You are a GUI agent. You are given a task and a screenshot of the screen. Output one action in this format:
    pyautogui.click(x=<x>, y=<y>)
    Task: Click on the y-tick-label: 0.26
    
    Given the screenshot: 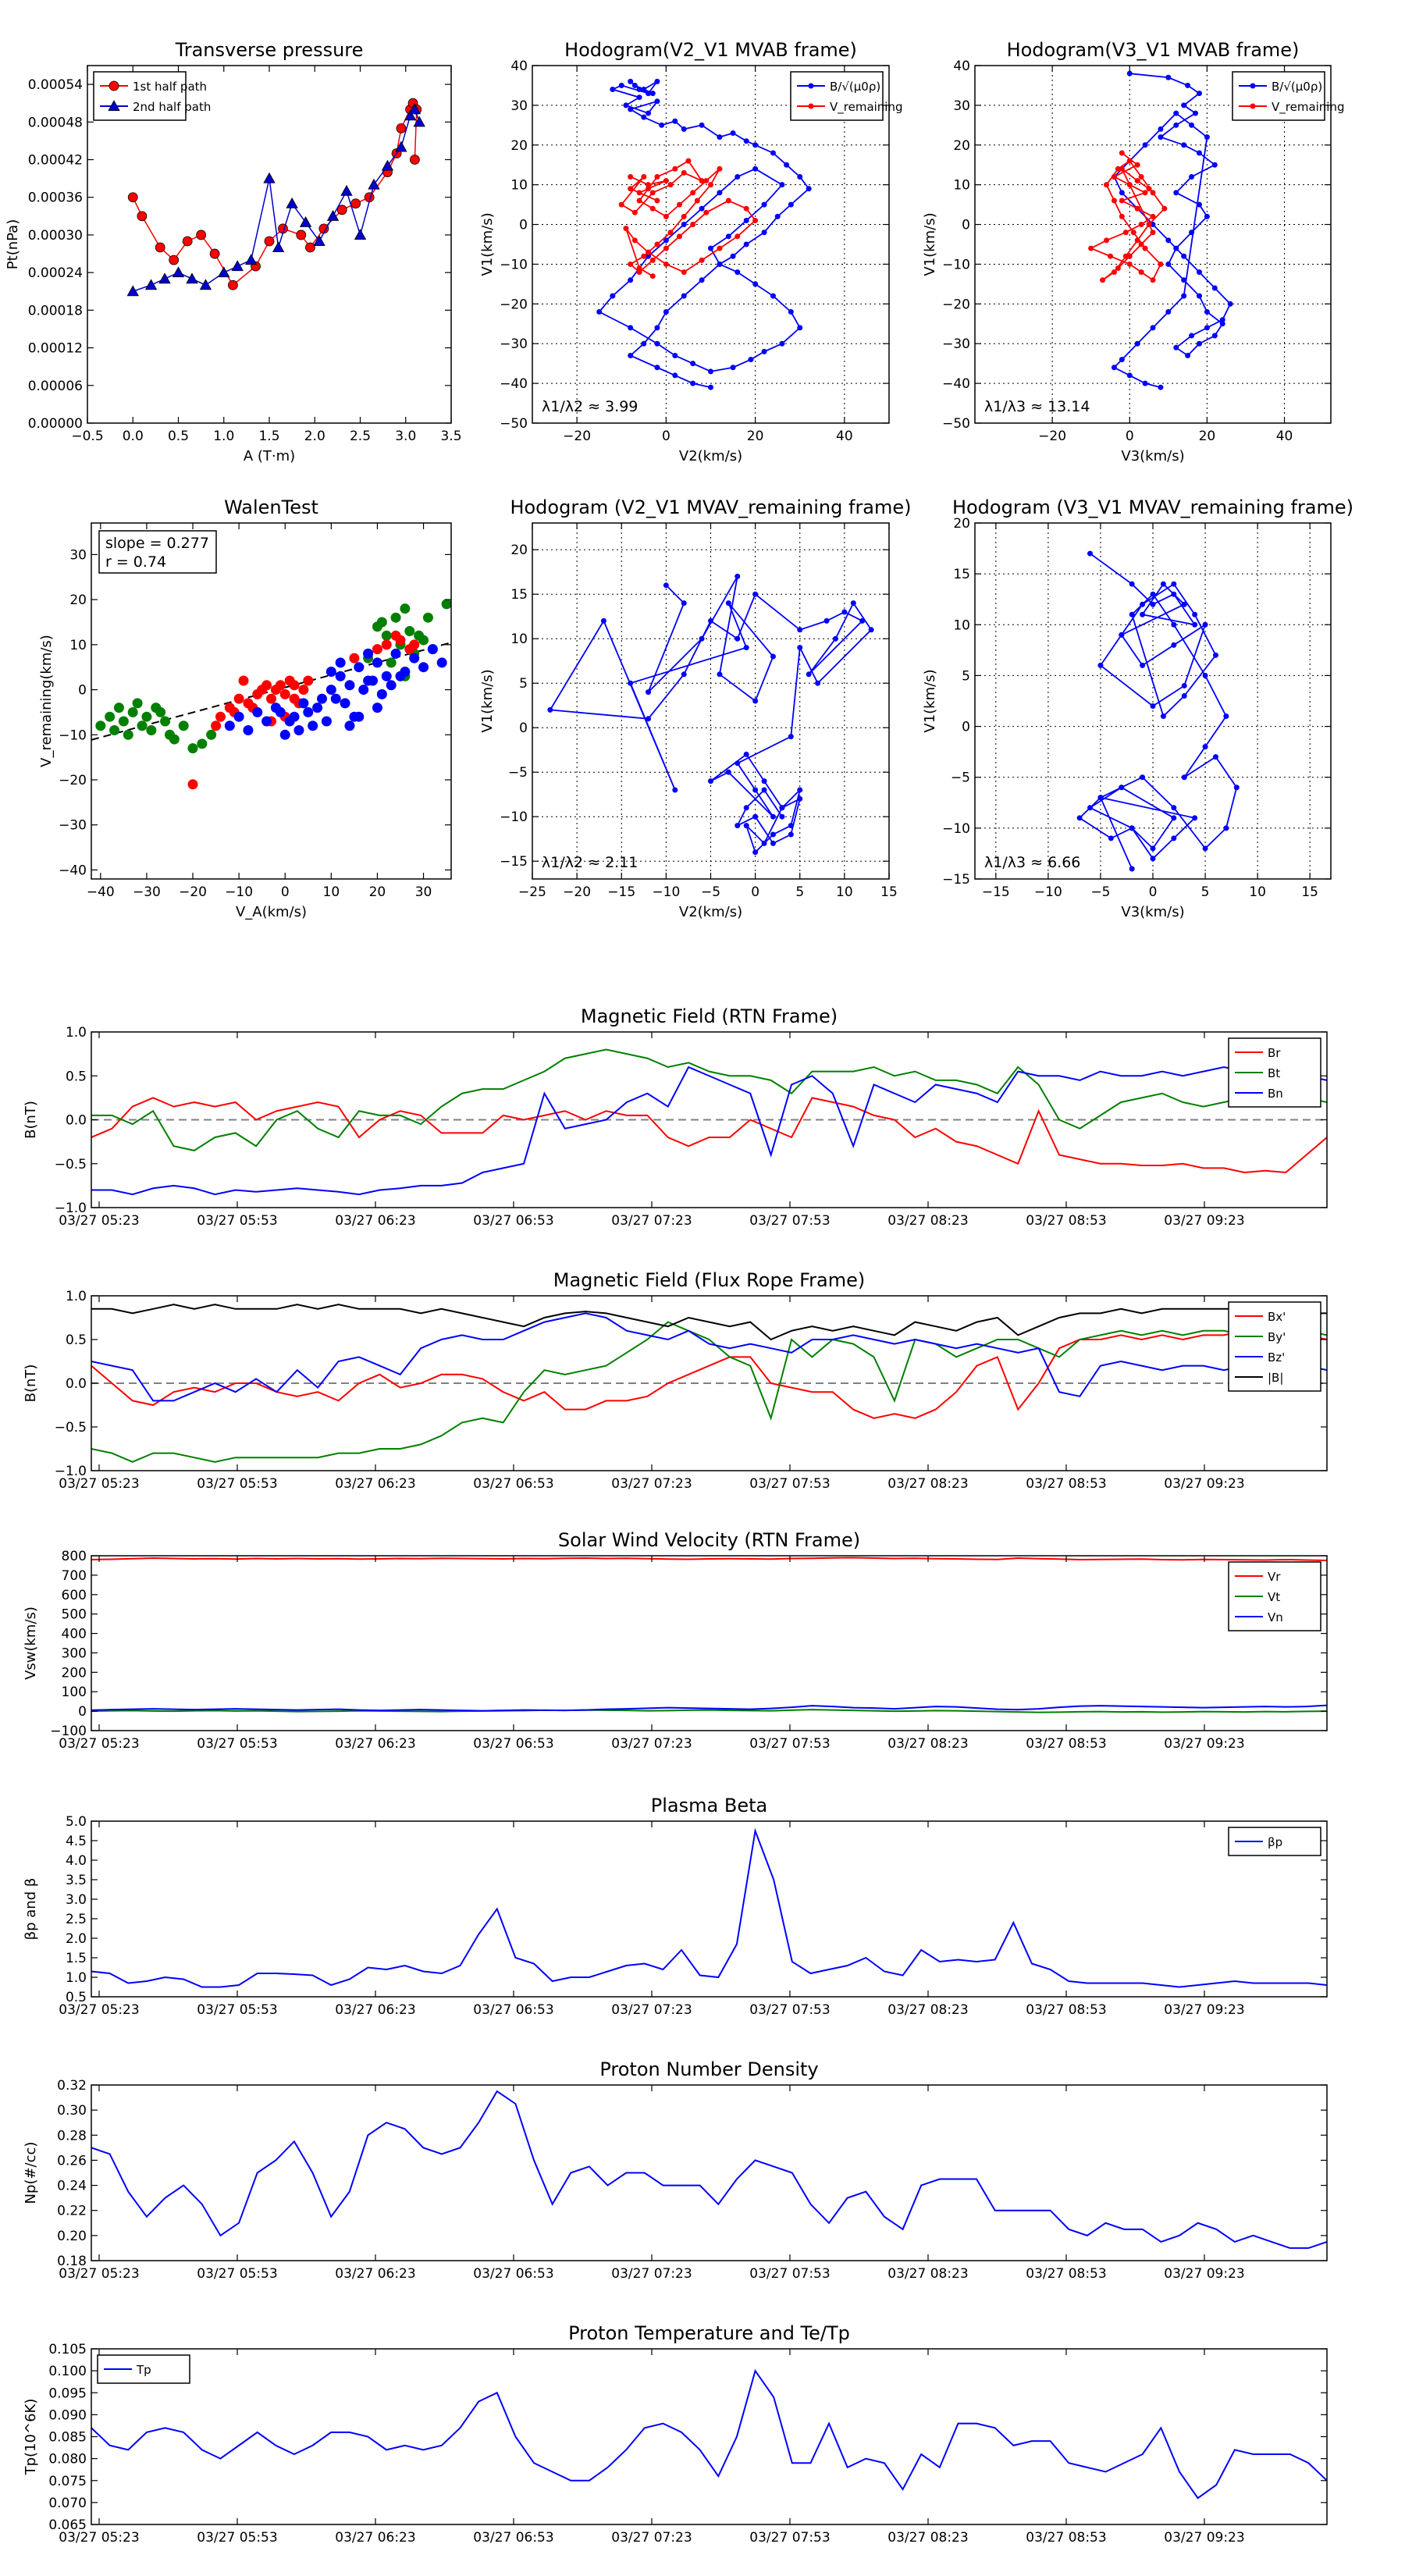 What is the action you would take?
    pyautogui.click(x=72, y=2161)
    